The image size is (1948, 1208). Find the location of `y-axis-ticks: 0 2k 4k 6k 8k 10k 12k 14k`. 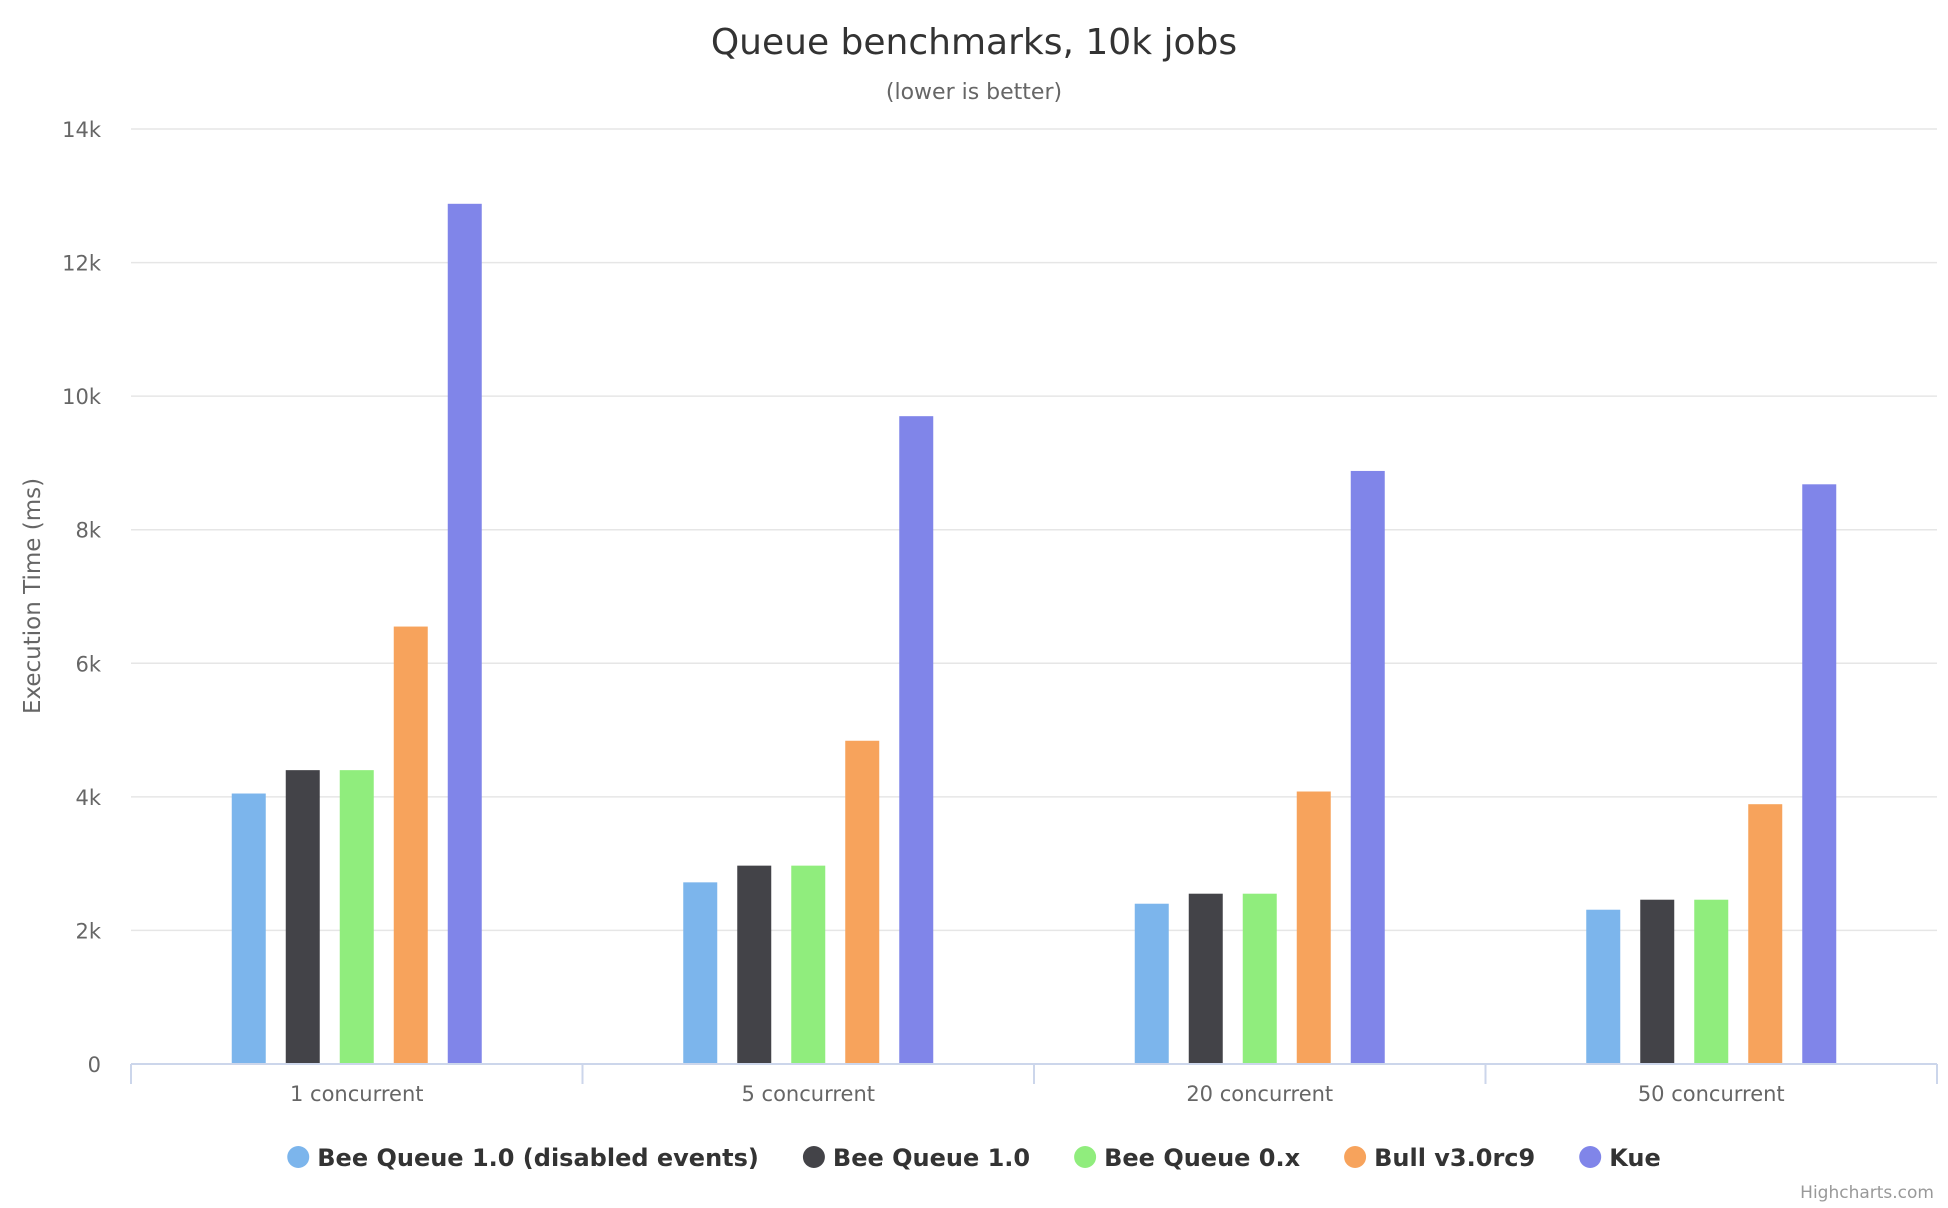

y-axis-ticks: 0 2k 4k 6k 8k 10k 12k 14k is located at coordinates (82, 597).